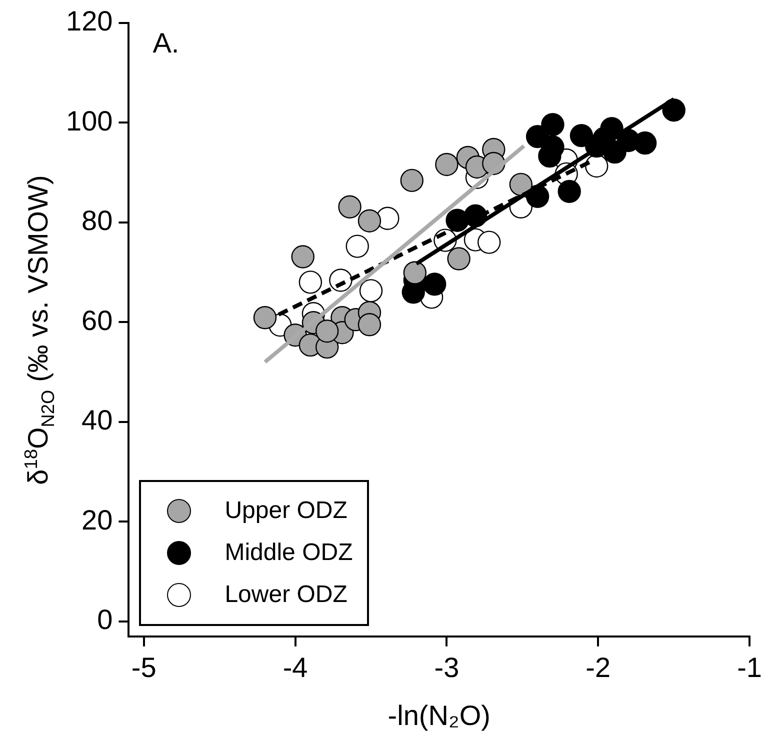 The image size is (768, 752). Describe the element at coordinates (295, 667) in the screenshot. I see `x-tick-label: -4` at that location.